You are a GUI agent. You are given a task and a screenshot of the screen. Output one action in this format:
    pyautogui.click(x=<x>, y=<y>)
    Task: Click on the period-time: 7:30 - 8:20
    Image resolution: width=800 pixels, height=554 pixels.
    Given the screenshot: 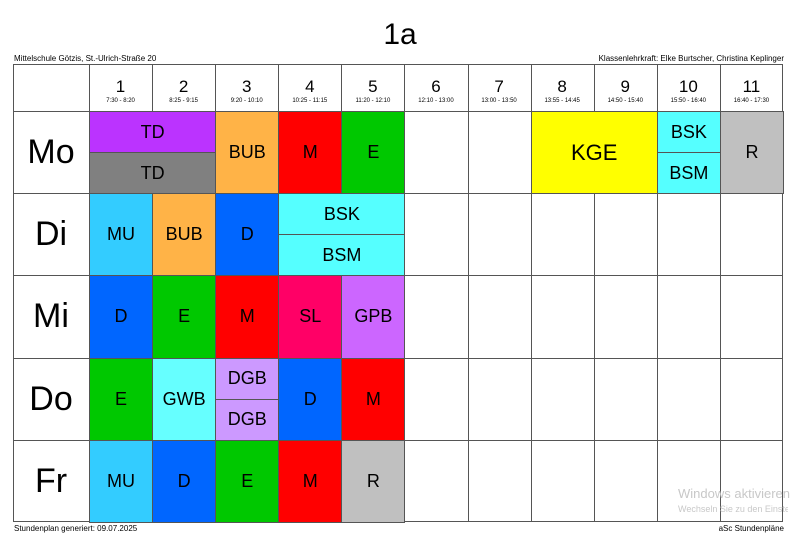 What is the action you would take?
    pyautogui.click(x=120, y=101)
    